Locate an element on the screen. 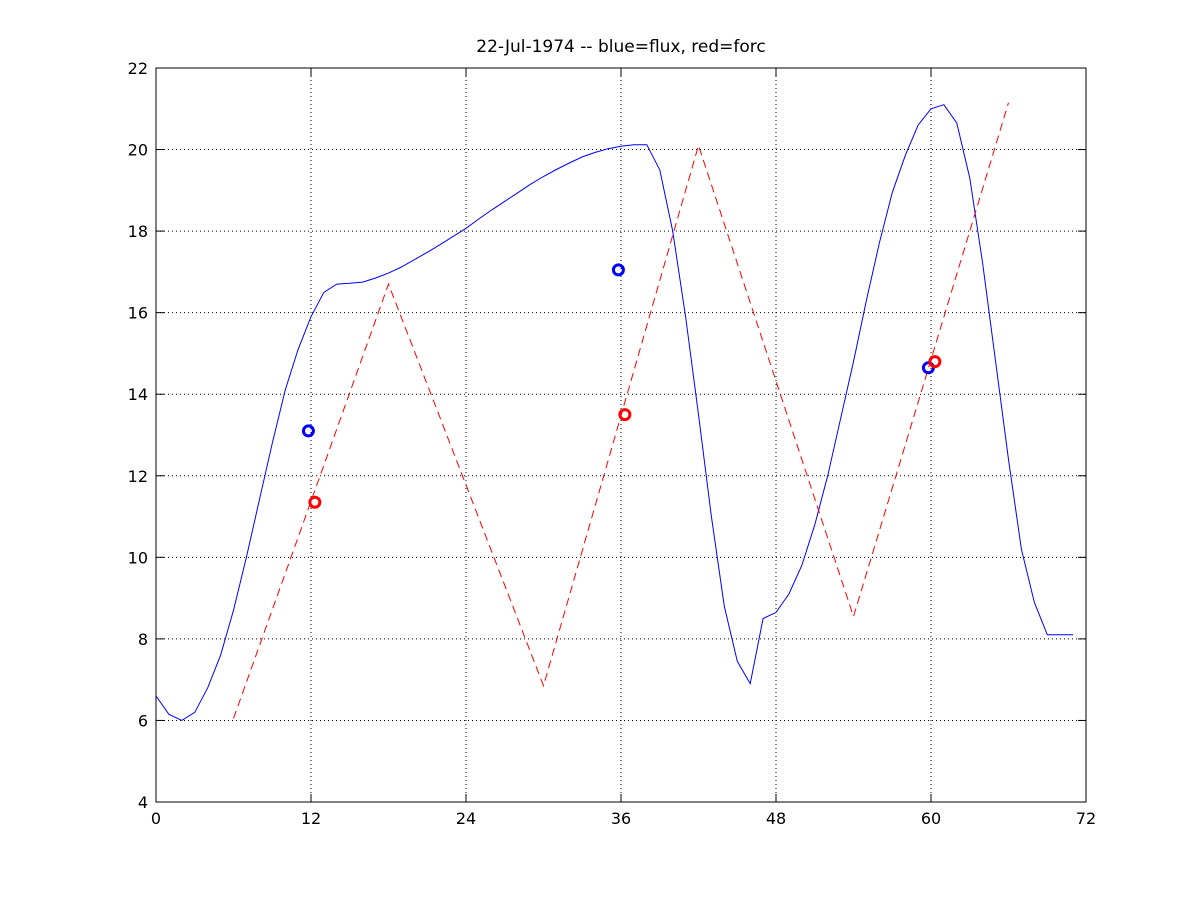 The width and height of the screenshot is (1200, 900). x-tick-label: 12 is located at coordinates (311, 818).